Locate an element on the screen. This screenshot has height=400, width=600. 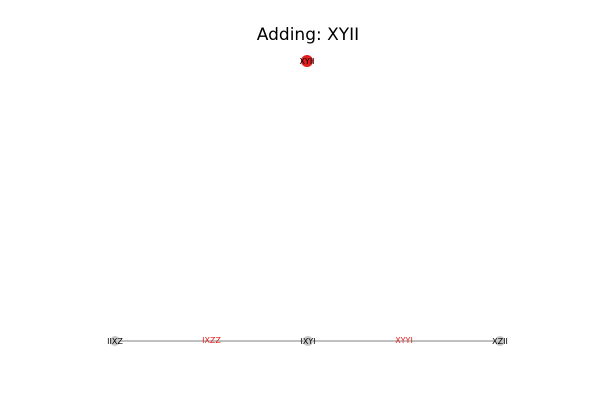
edge-label: IXZZ is located at coordinates (211, 340).